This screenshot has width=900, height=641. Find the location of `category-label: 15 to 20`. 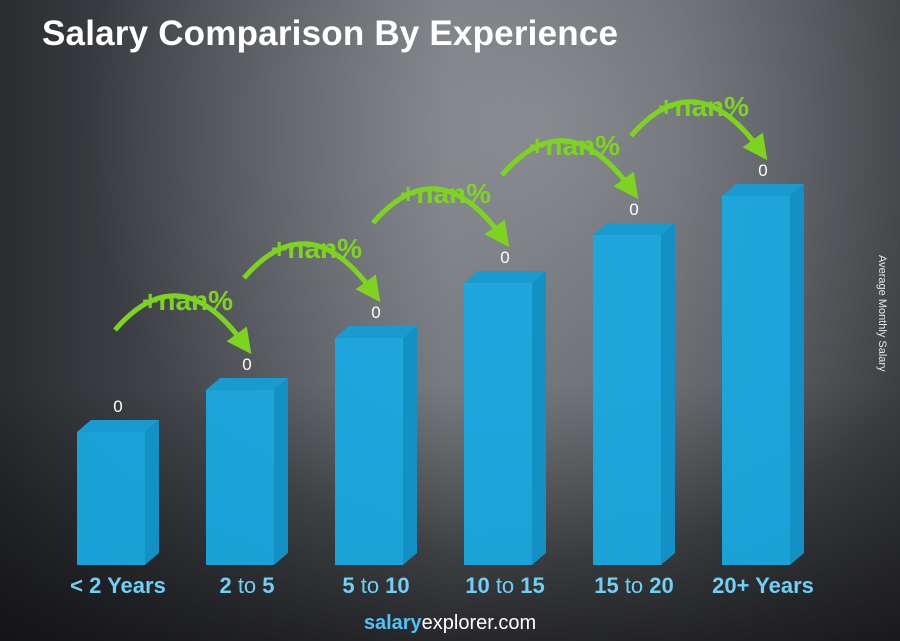

category-label: 15 to 20 is located at coordinates (634, 585).